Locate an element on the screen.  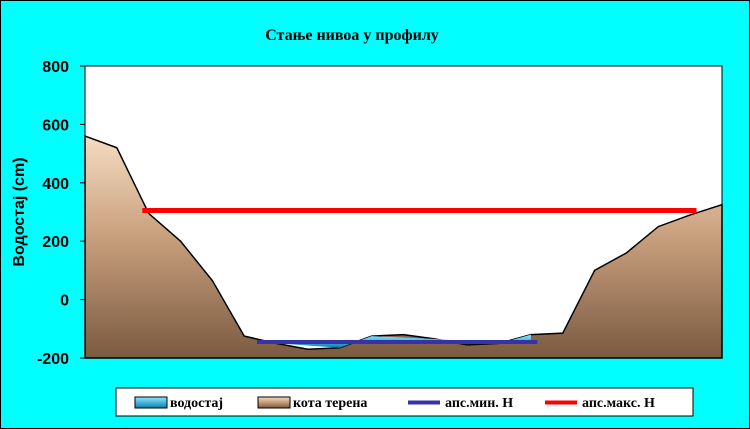
legend-label-water: водостај is located at coordinates (196, 403).